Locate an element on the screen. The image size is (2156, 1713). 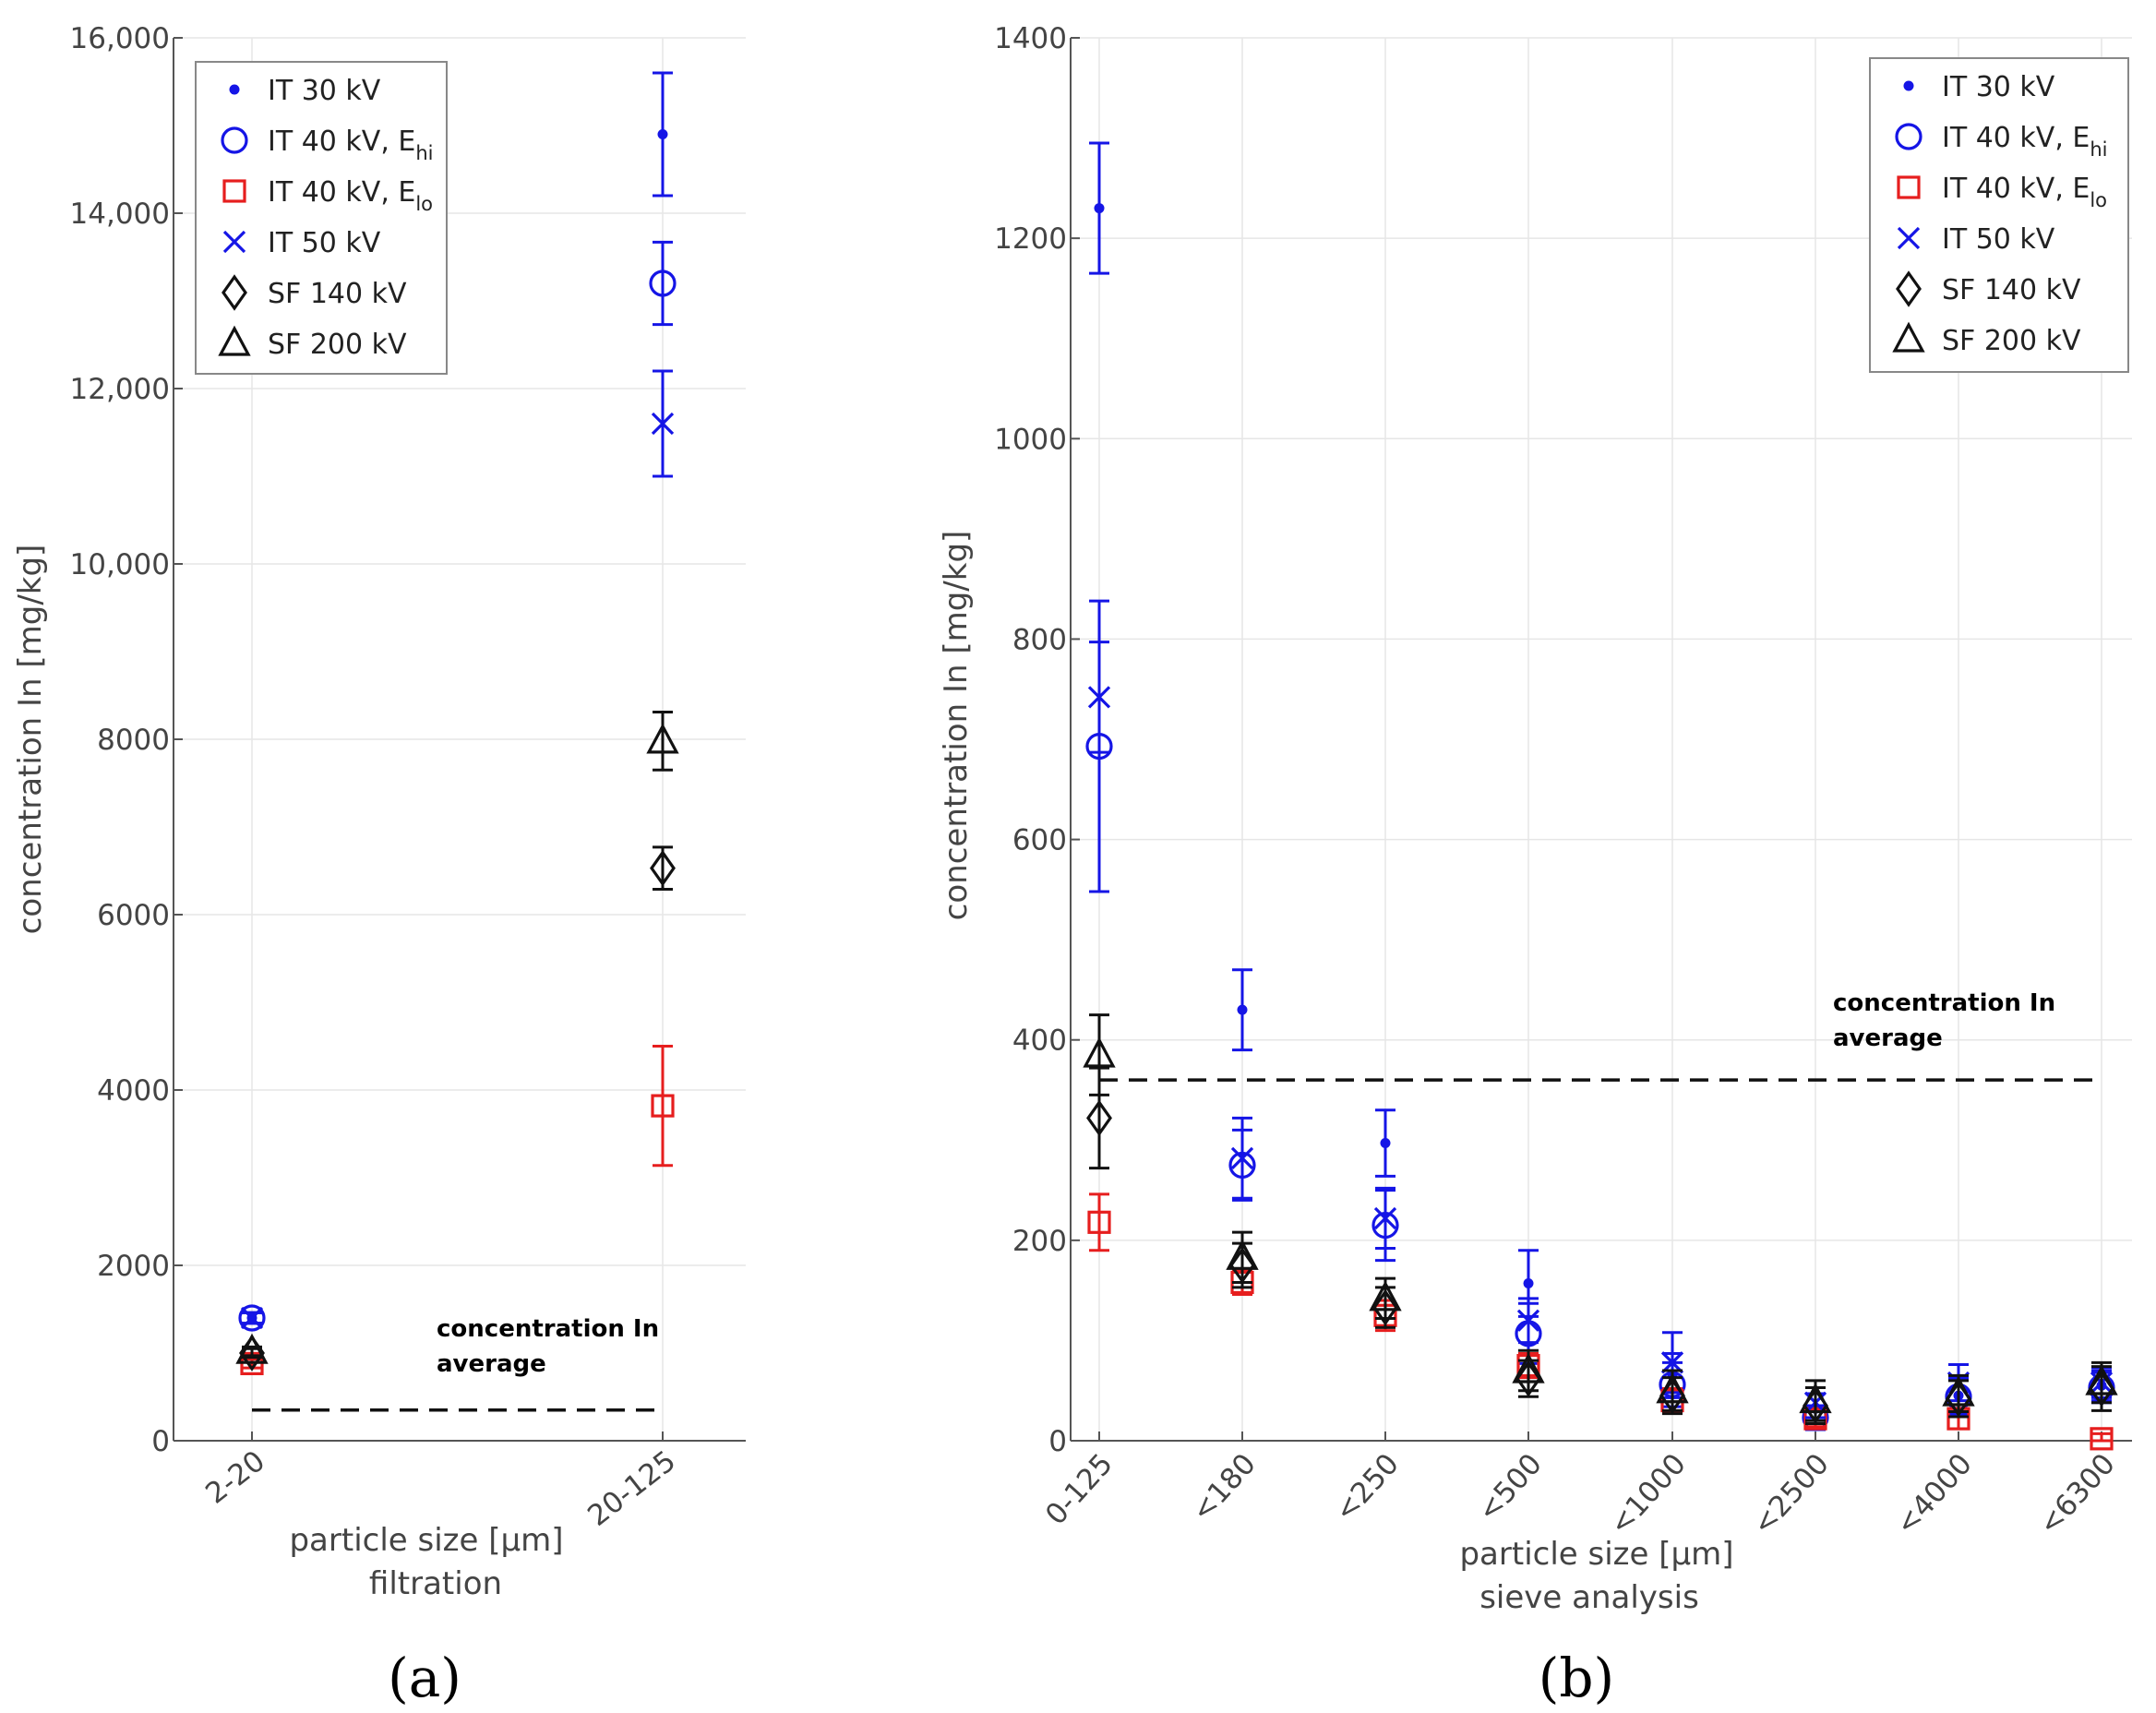
panel-a-legend-label-it40l: IT 40 kV, Elo is located at coordinates (350, 195).